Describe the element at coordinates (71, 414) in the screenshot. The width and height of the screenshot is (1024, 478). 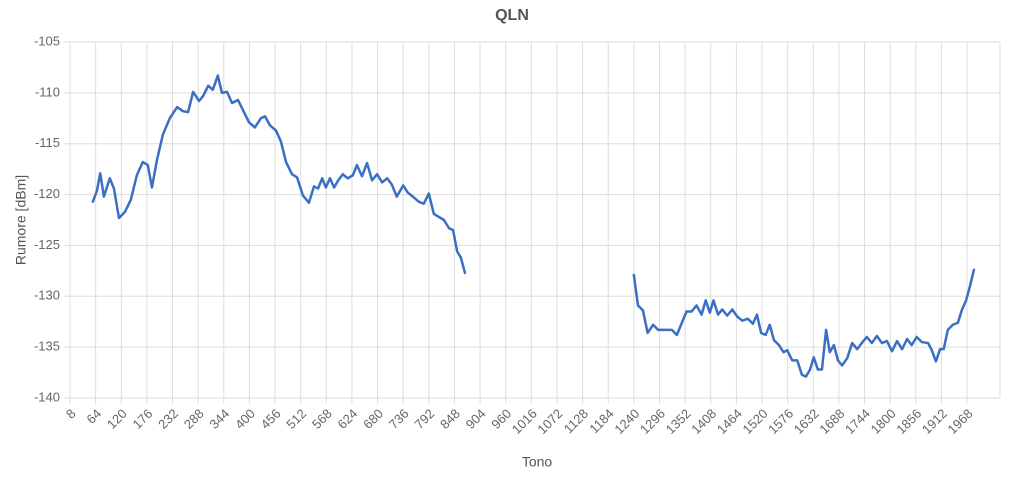
I see `x-tick-label: 8` at that location.